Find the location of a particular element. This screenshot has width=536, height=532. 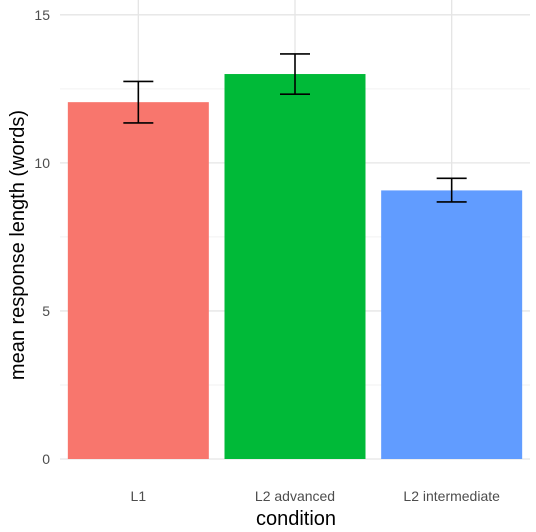

x-tick-labels: L1 L2 advanced L2 intermediate is located at coordinates (316, 496).